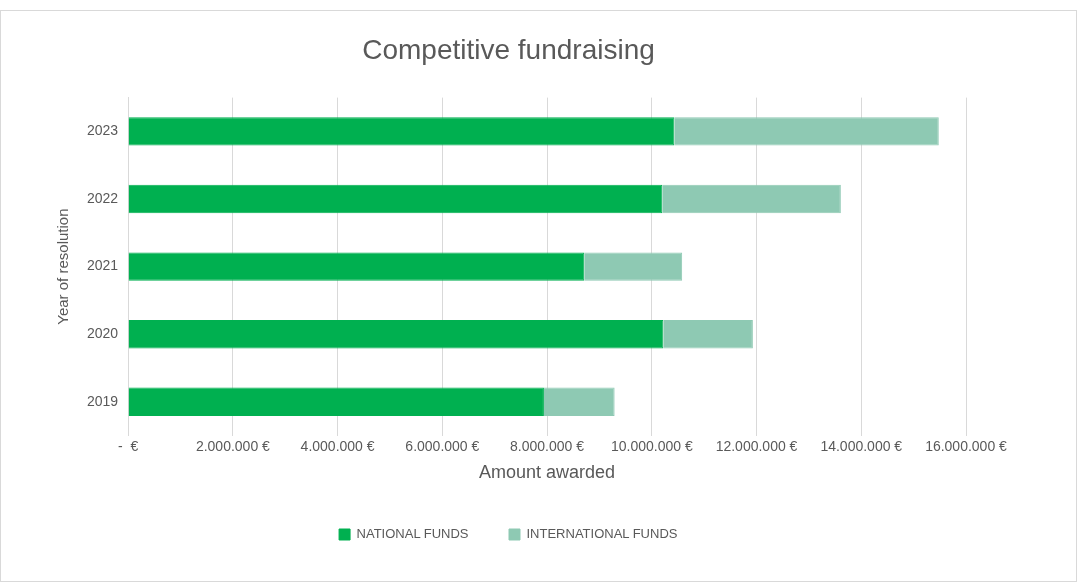 Image resolution: width=1087 pixels, height=585 pixels. Describe the element at coordinates (102, 197) in the screenshot. I see `y-tick-label: 2022` at that location.